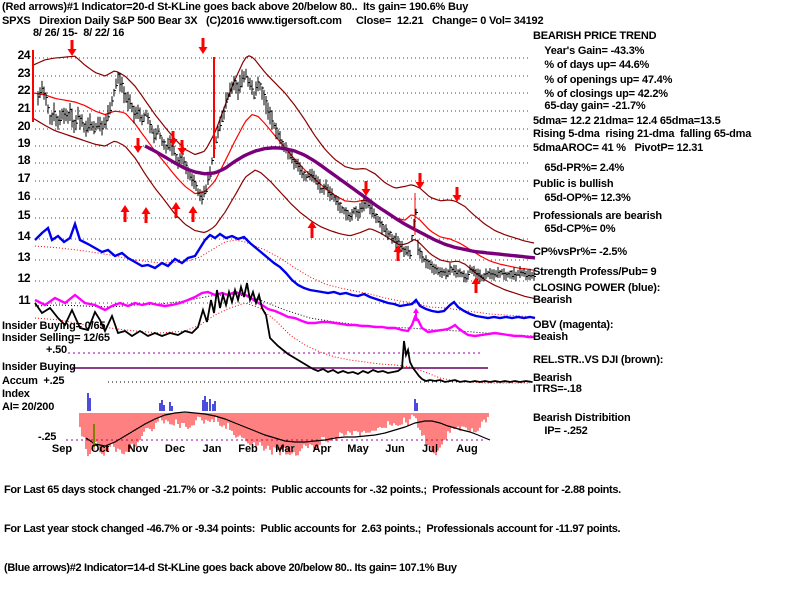 Image resolution: width=800 pixels, height=600 pixels. Describe the element at coordinates (560, 431) in the screenshot. I see `panel-ip: IP= -.252` at that location.